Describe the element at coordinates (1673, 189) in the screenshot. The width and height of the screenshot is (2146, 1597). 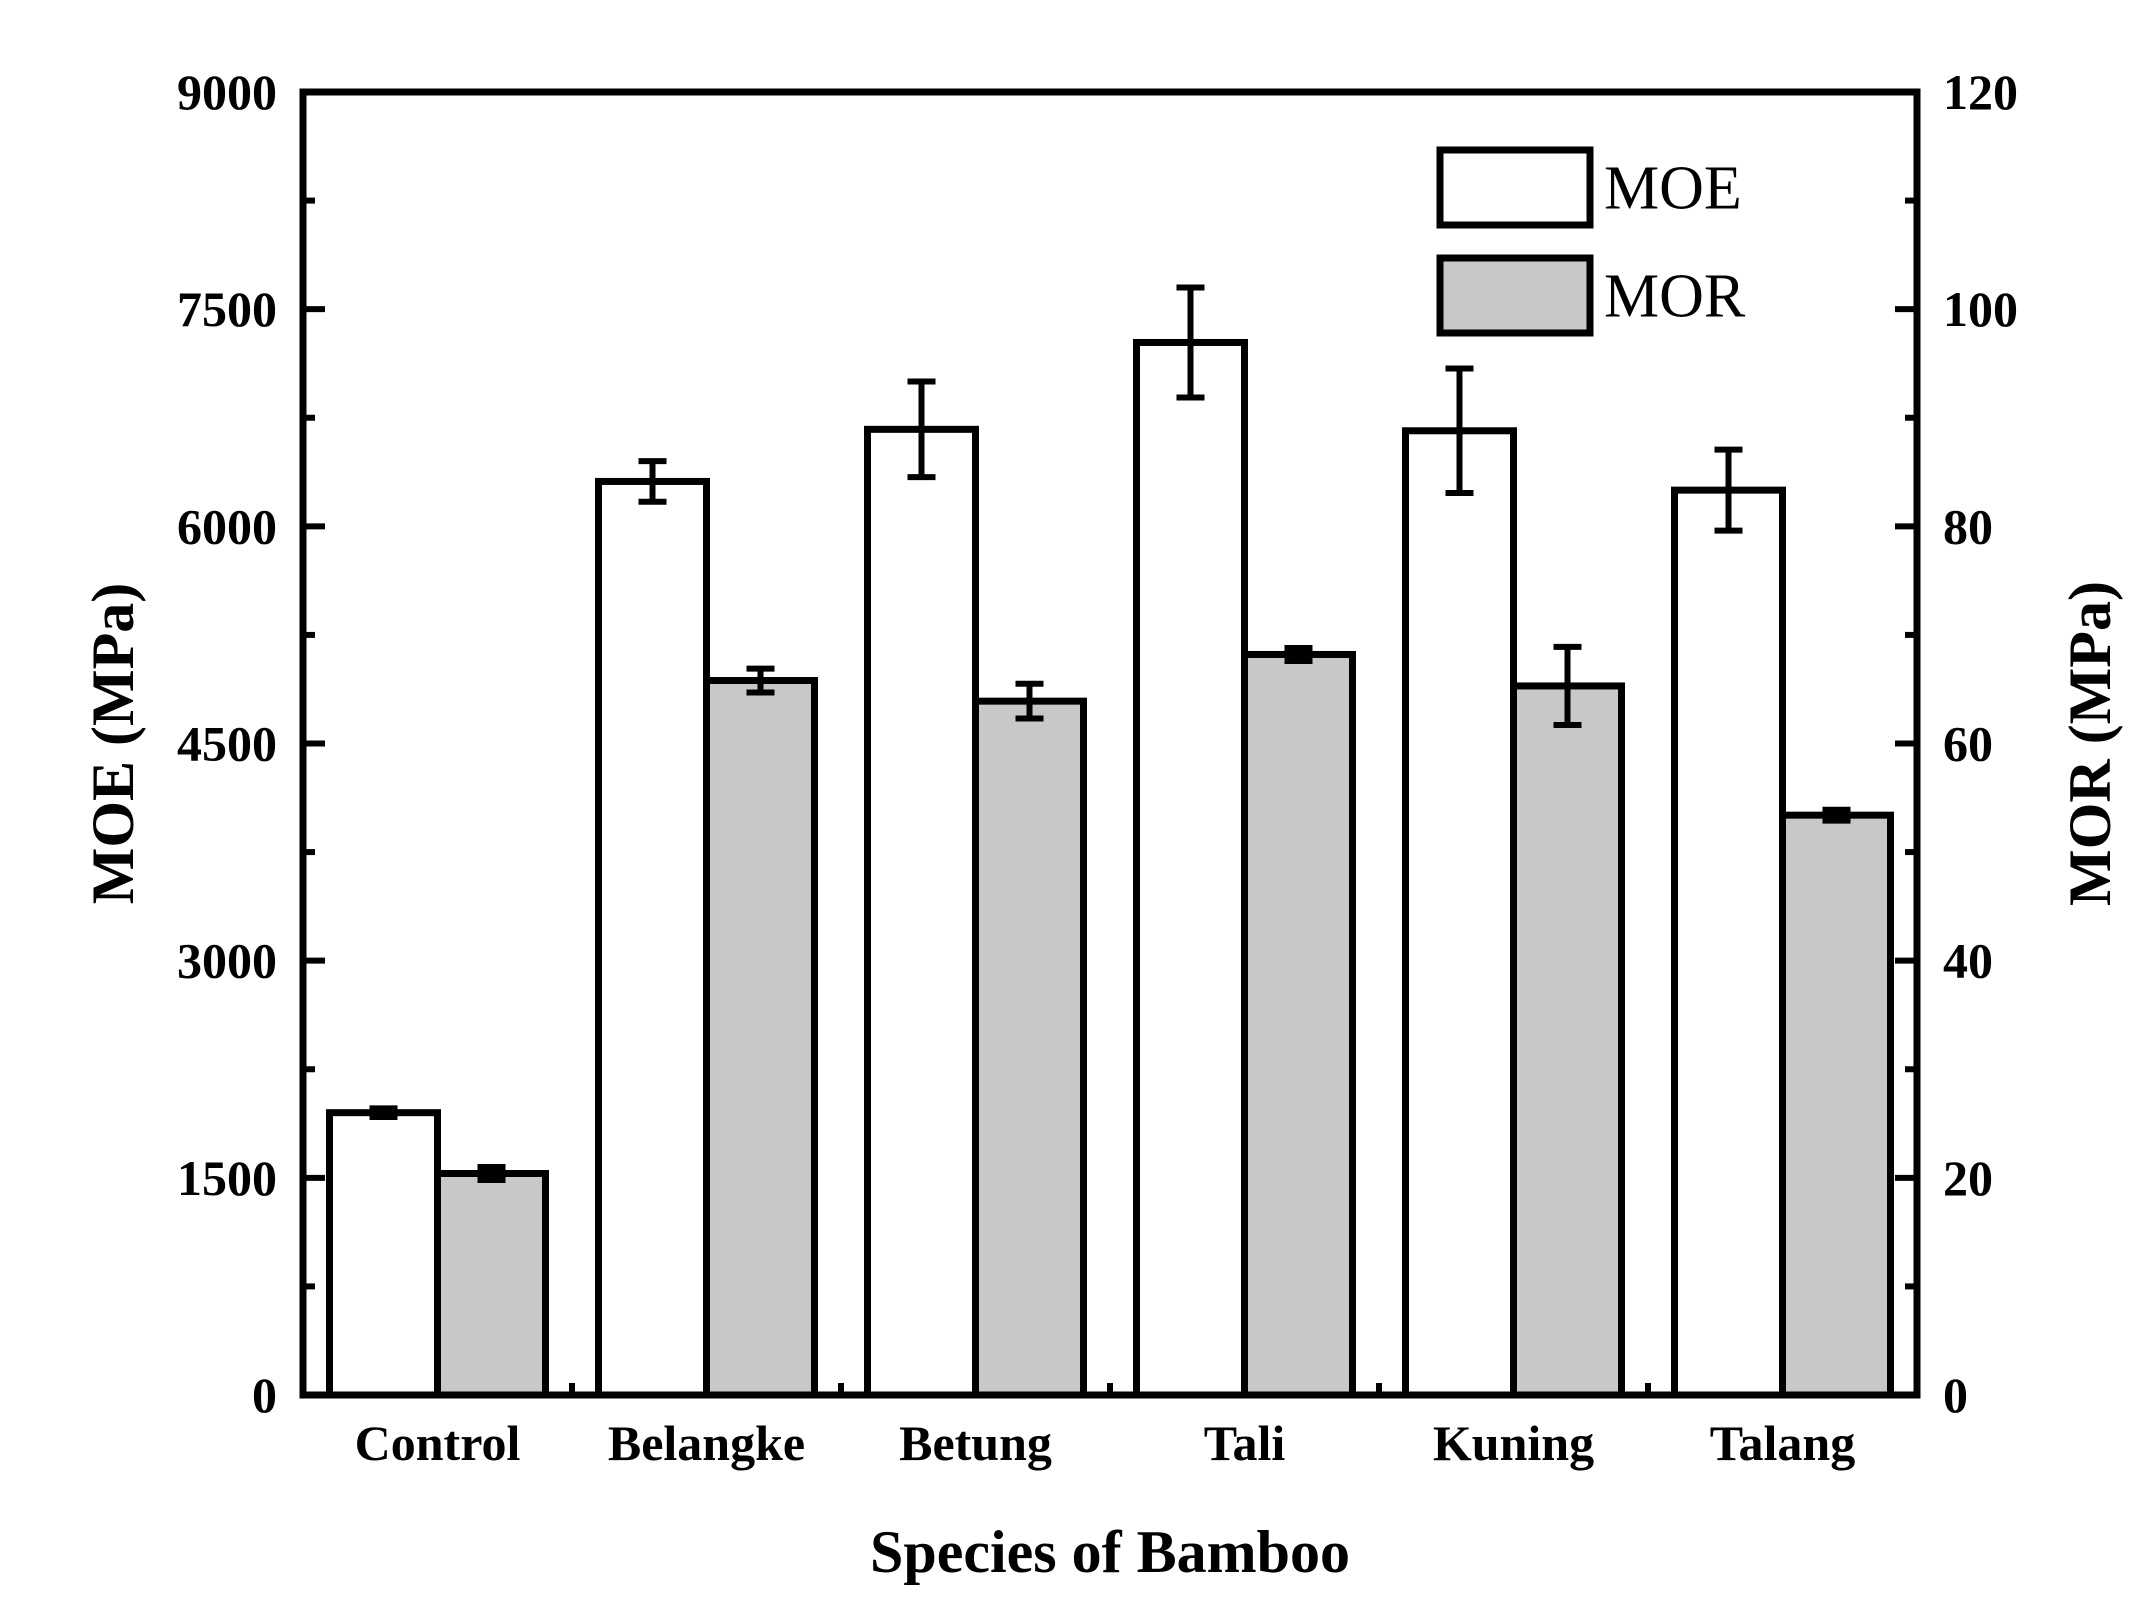
I see `legend-label-moe: MOE` at that location.